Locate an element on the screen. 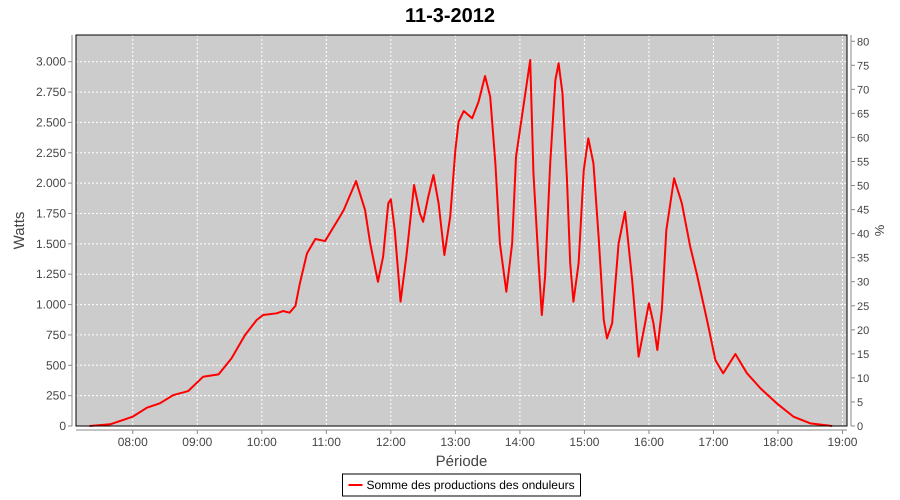 The width and height of the screenshot is (900, 500). y2-tick-label: 80 is located at coordinates (863, 42).